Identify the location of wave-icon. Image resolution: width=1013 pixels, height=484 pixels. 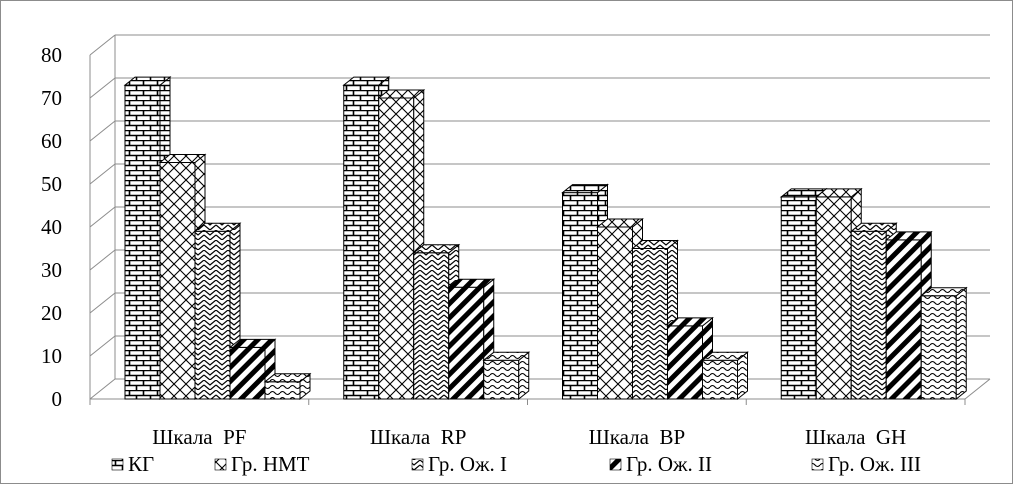
(817, 464).